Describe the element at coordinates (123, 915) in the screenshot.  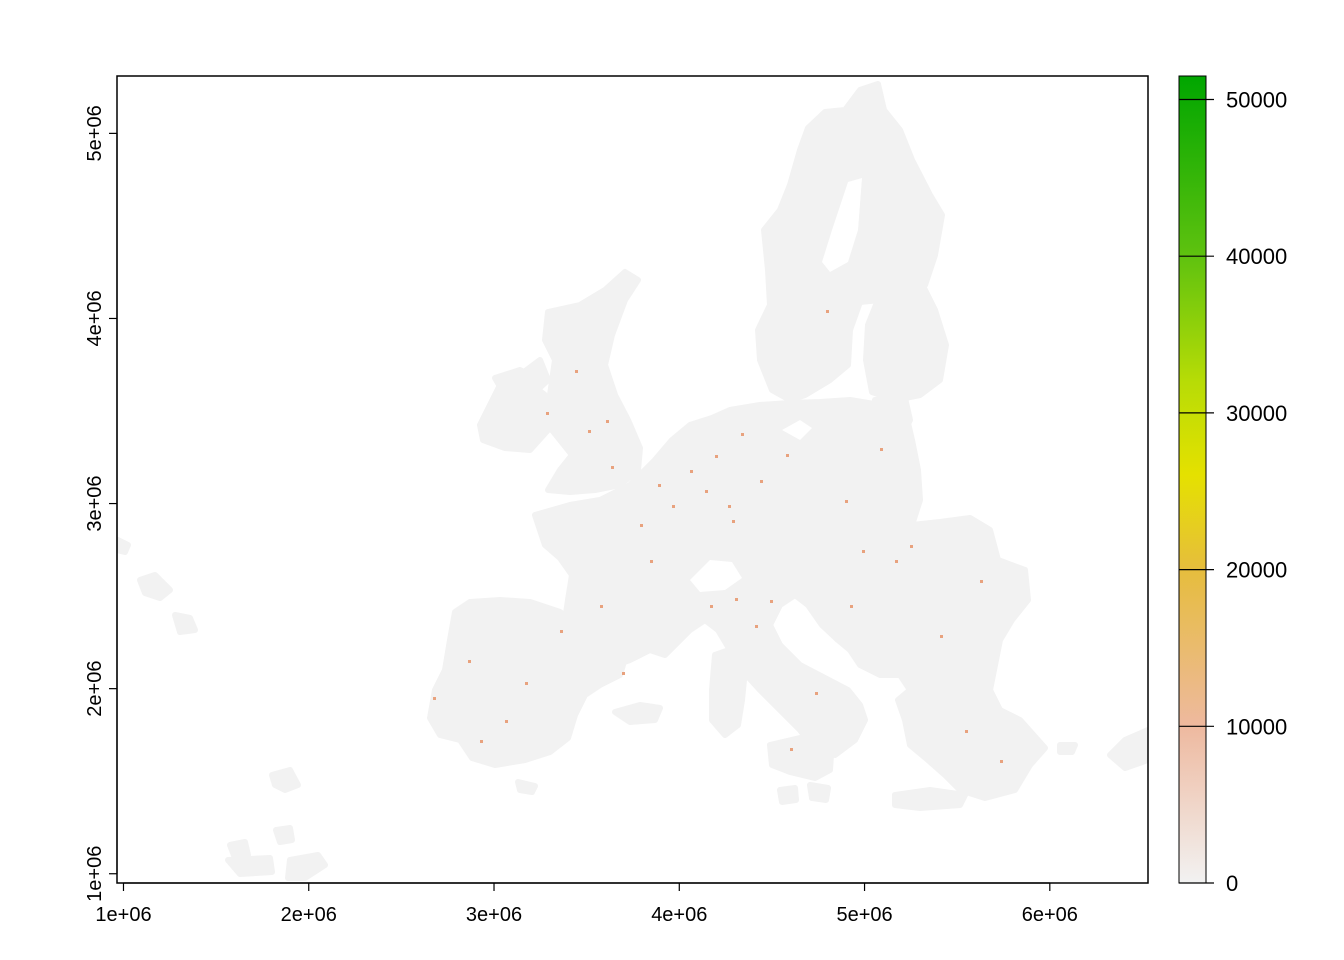
I see `x-tick-label: 1e+06` at that location.